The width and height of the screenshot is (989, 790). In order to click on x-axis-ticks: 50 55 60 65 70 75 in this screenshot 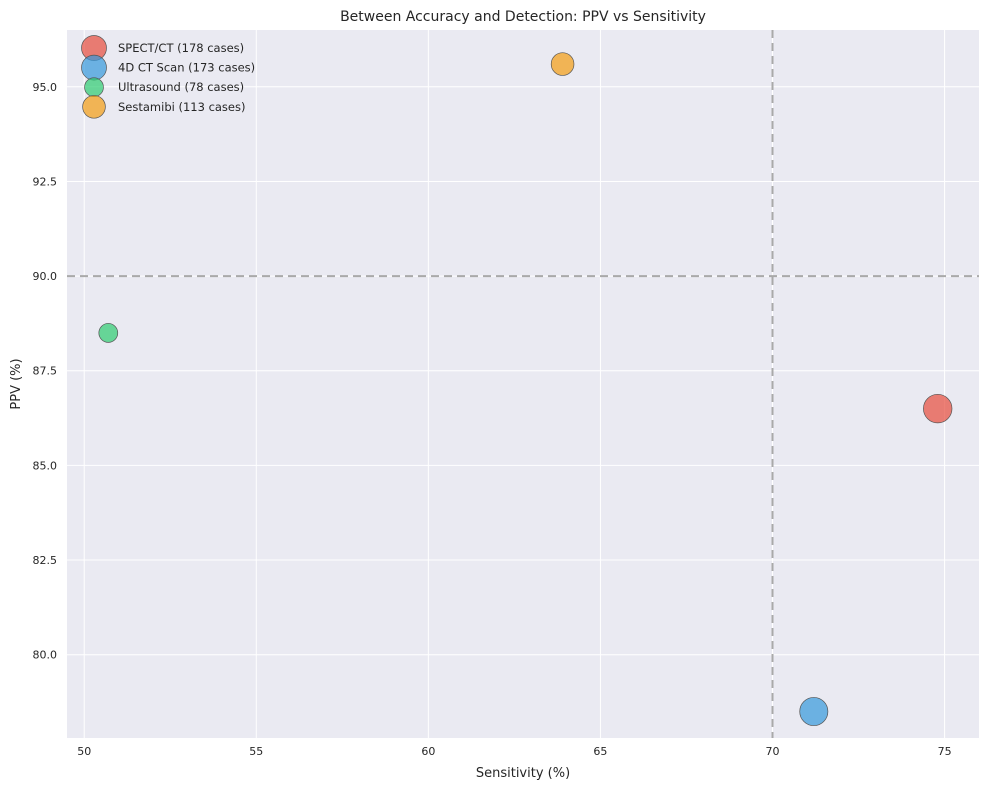, I will do `click(514, 751)`.